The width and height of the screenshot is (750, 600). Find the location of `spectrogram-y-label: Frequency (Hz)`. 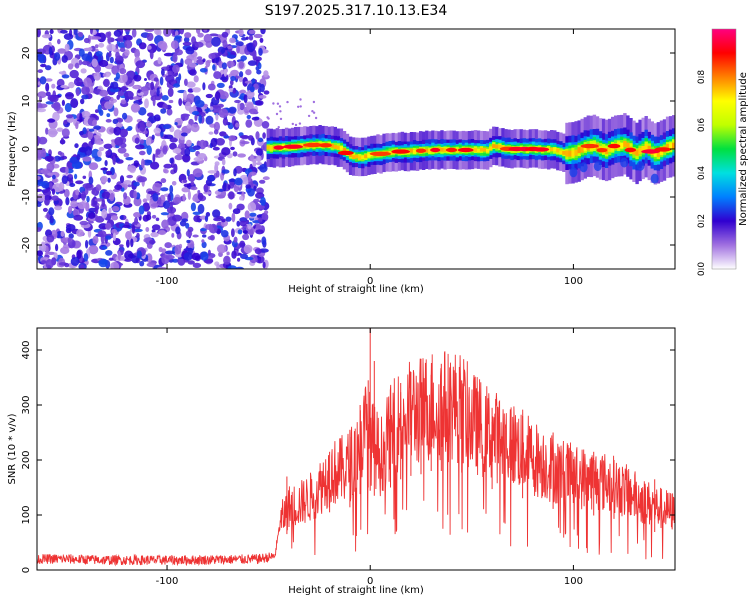

spectrogram-y-label: Frequency (Hz) is located at coordinates (12, 149).